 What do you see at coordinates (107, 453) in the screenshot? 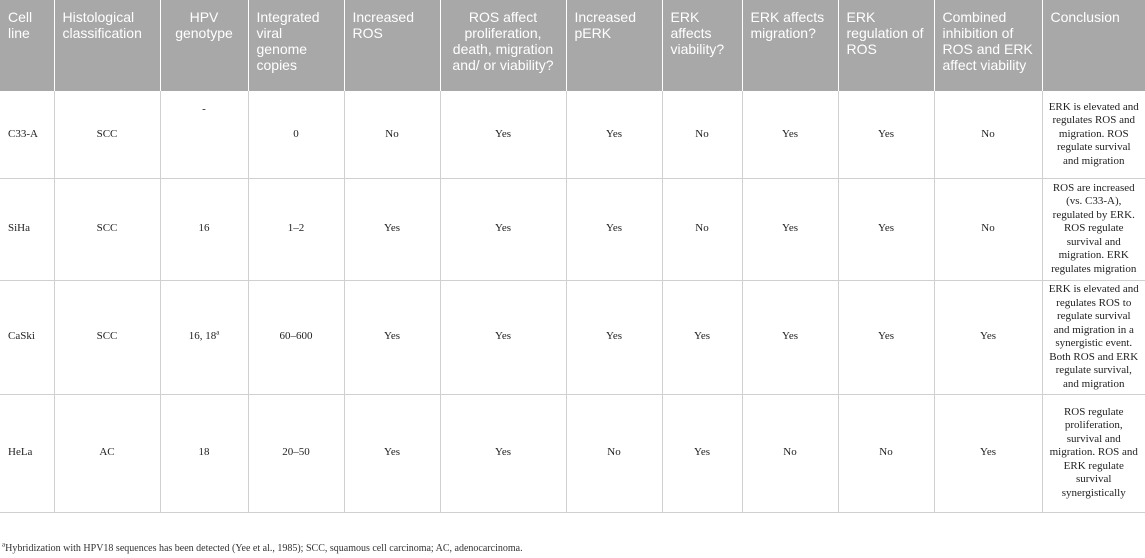
I see `histology: AC` at bounding box center [107, 453].